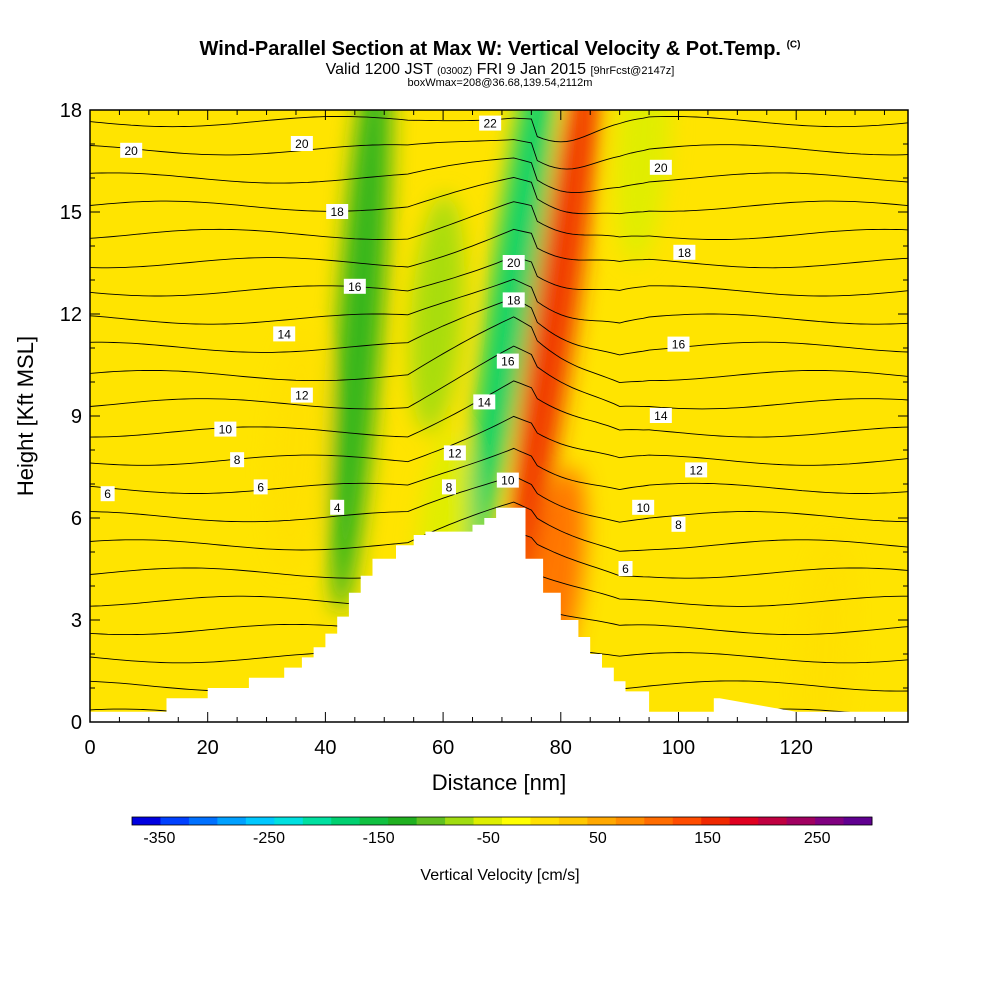  Describe the element at coordinates (379, 838) in the screenshot. I see `colorbar-tick-label: -150` at that location.